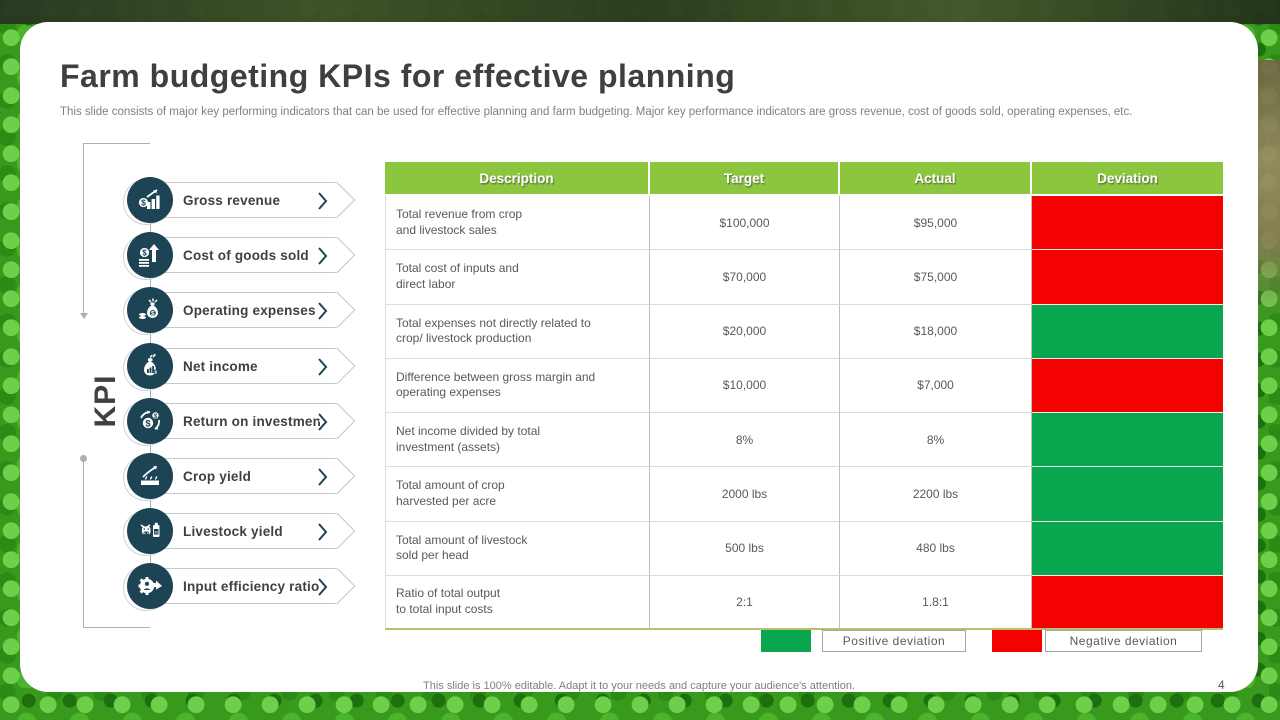  Describe the element at coordinates (232, 200) in the screenshot. I see `kpi-item-label: Gross revenue` at that location.